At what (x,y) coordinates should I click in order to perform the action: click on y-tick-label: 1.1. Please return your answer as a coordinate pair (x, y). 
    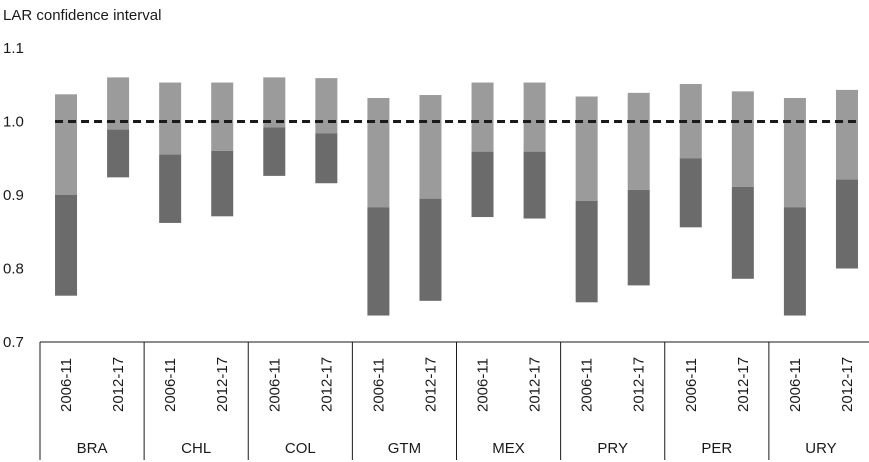
    Looking at the image, I should click on (13, 48).